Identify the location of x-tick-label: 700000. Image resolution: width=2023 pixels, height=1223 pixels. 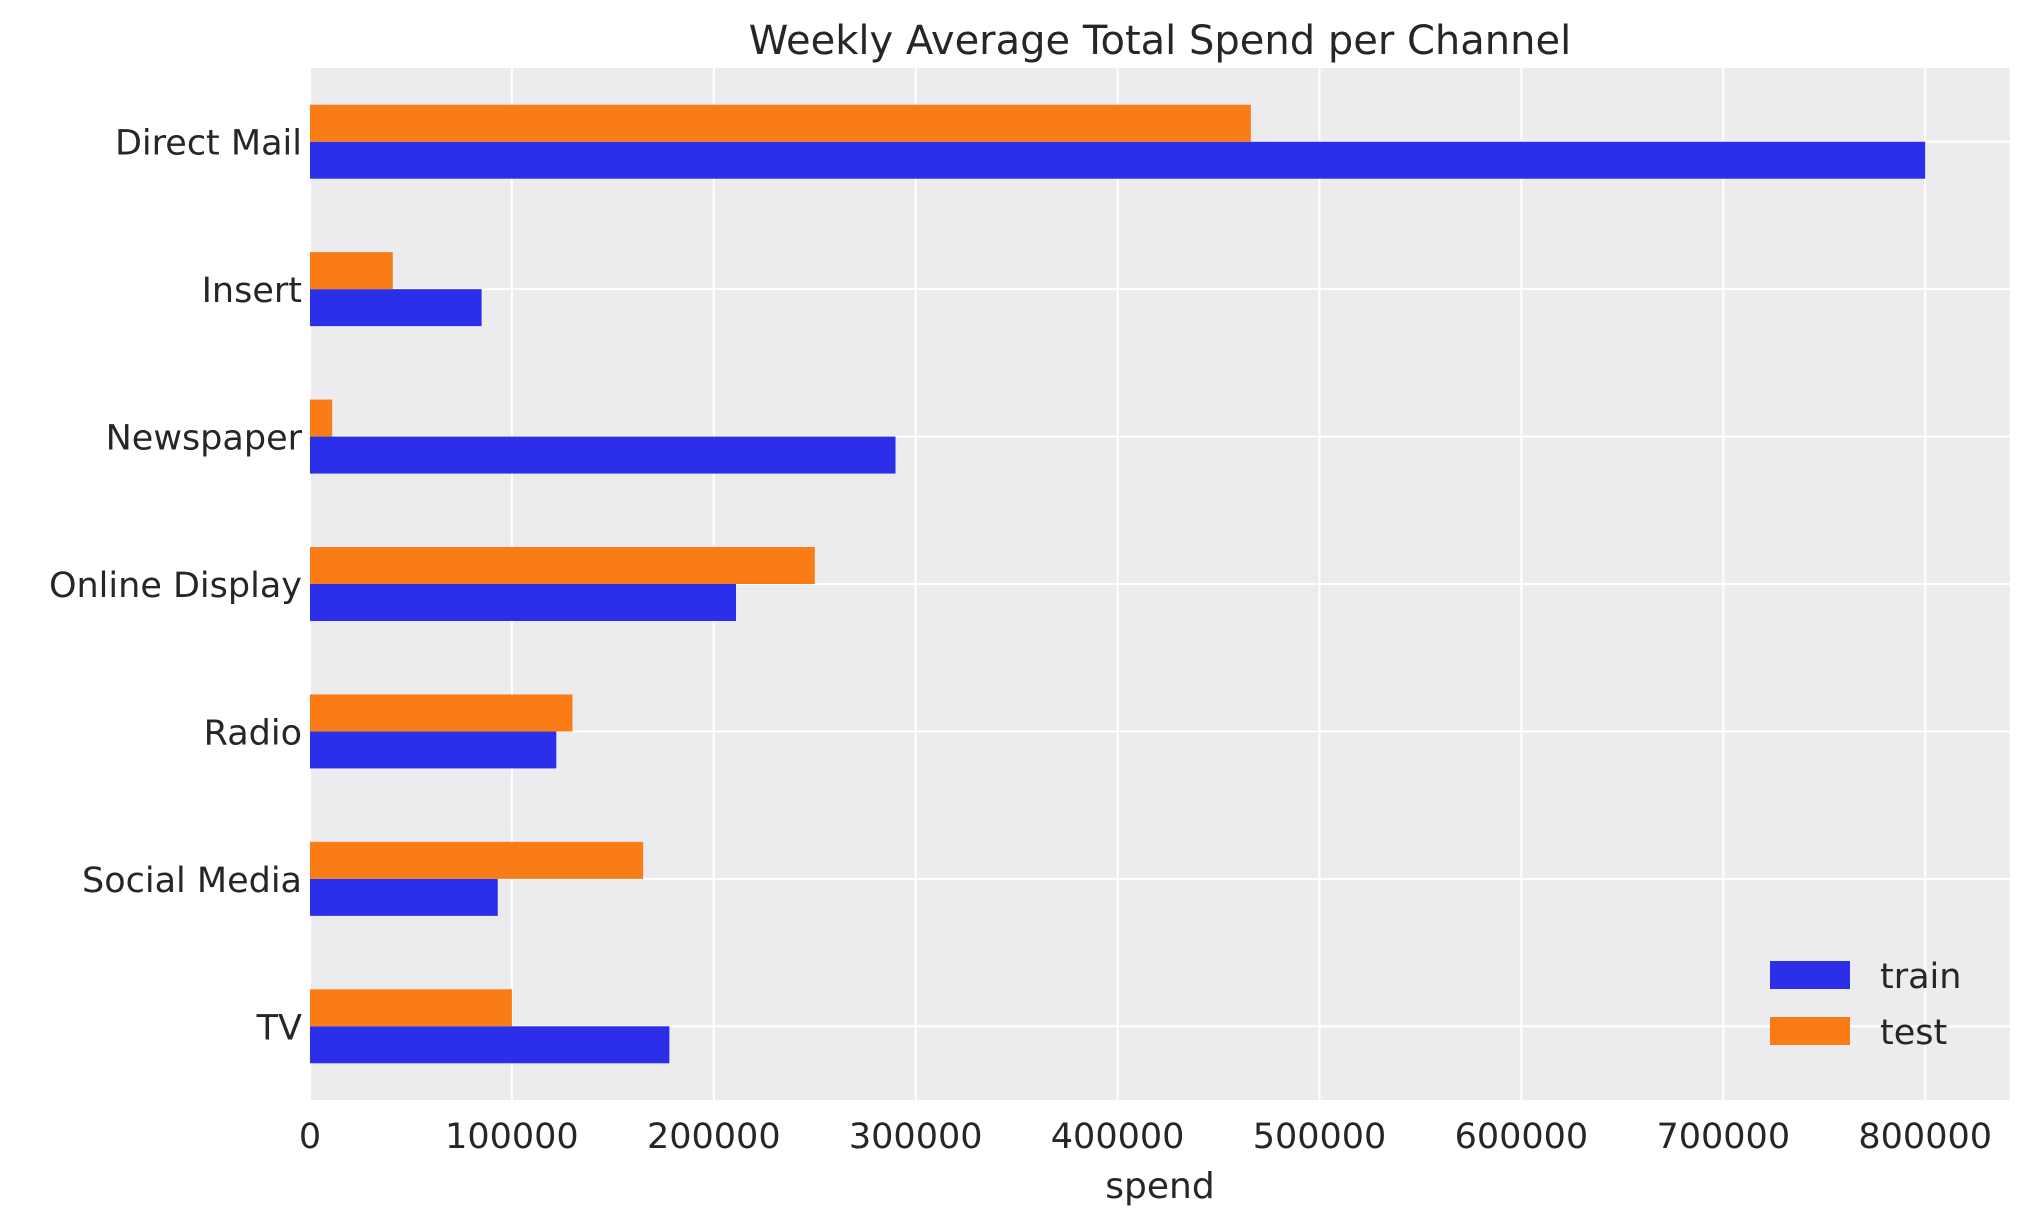
(1723, 1137).